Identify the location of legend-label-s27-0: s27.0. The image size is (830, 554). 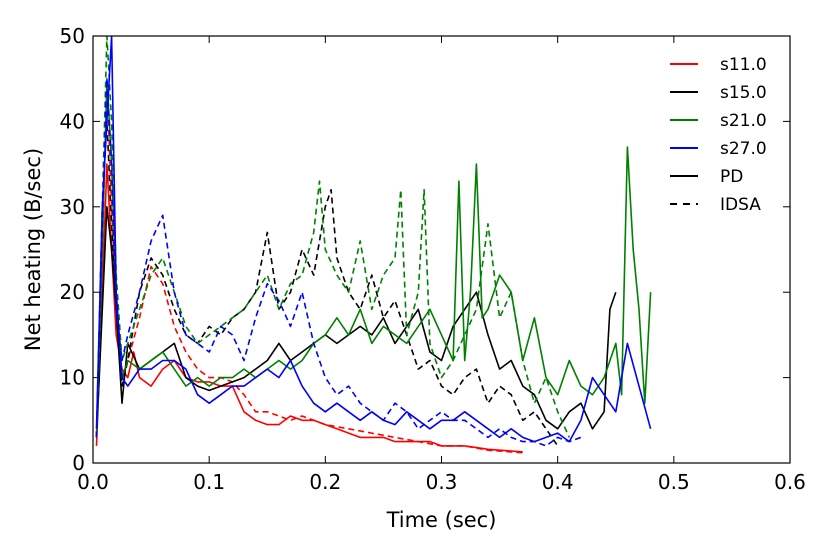
(743, 149).